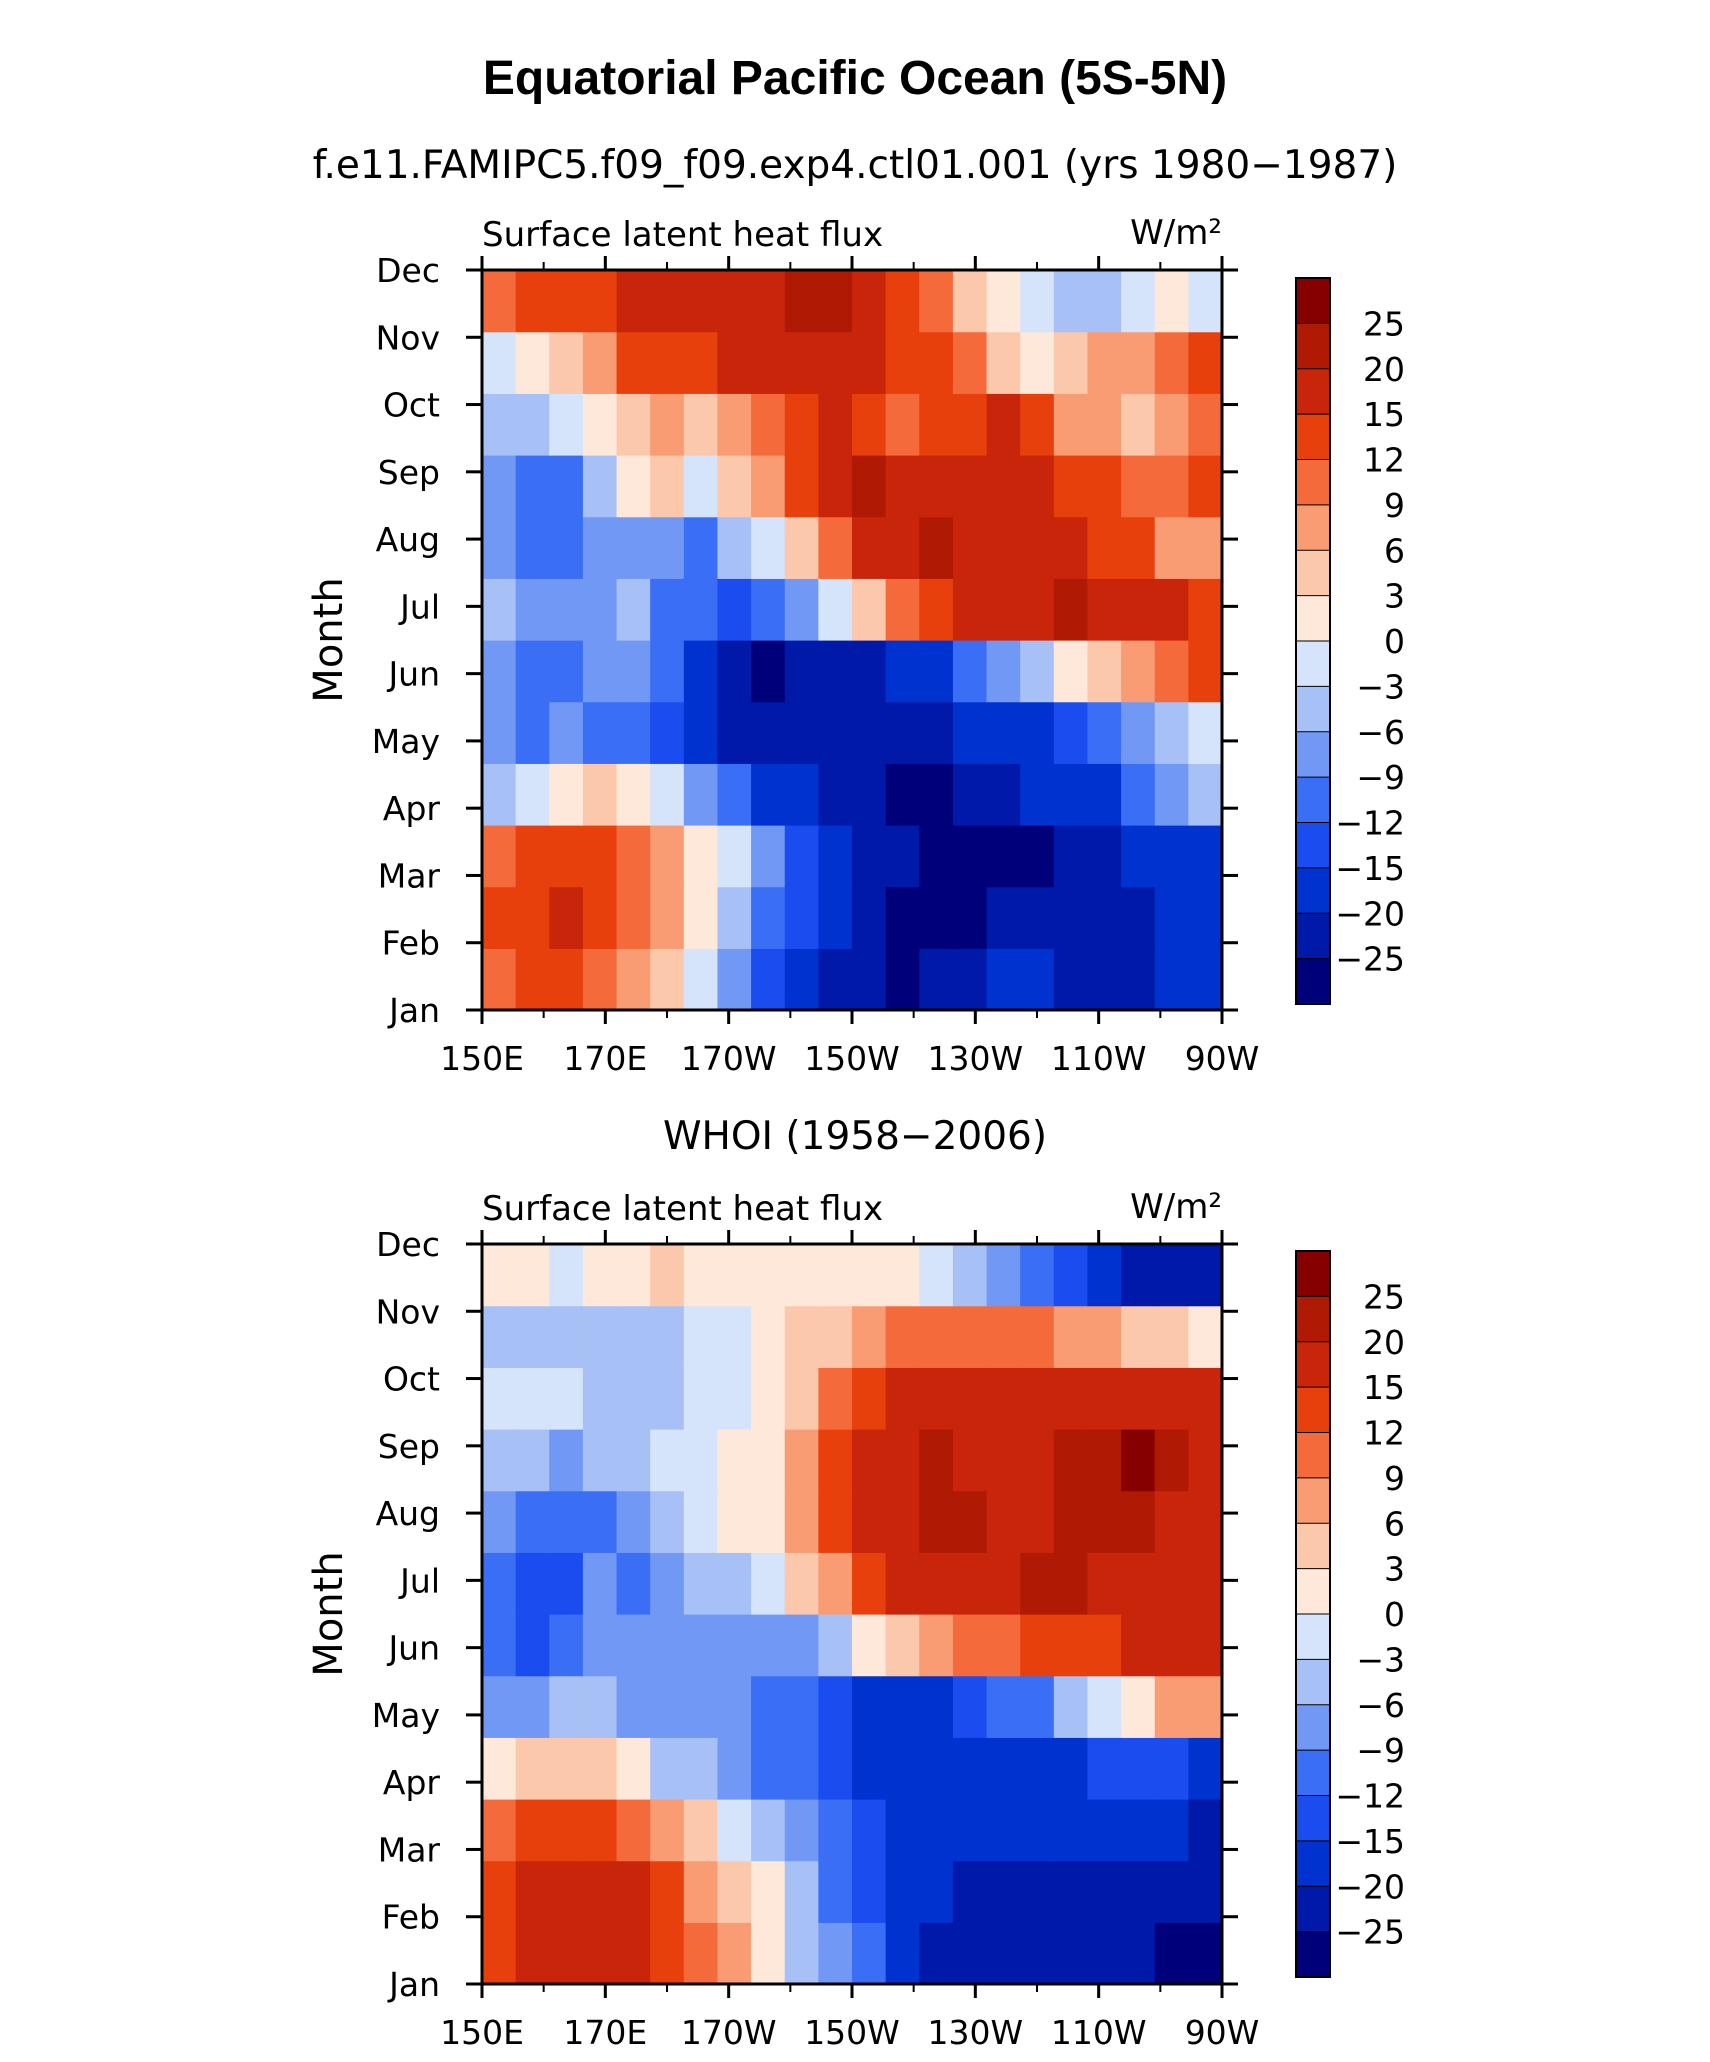 Image resolution: width=1710 pixels, height=2062 pixels. What do you see at coordinates (682, 235) in the screenshot?
I see `variable-label: Surface latent heat flux` at bounding box center [682, 235].